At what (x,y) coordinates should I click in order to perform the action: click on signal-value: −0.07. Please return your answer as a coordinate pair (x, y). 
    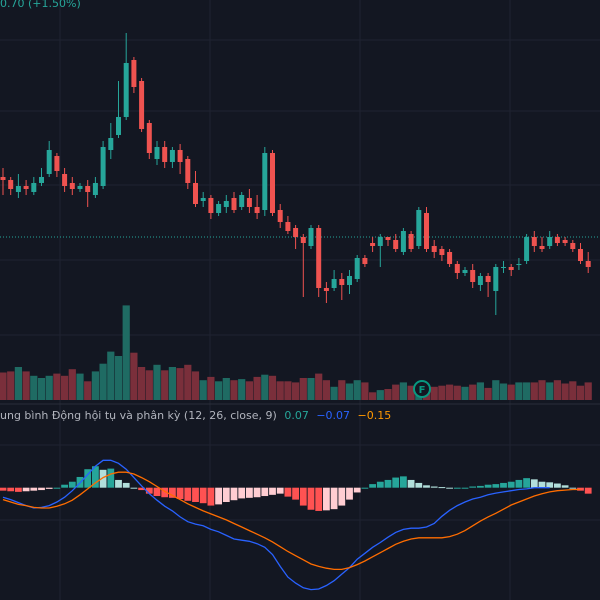
    Looking at the image, I should click on (333, 415).